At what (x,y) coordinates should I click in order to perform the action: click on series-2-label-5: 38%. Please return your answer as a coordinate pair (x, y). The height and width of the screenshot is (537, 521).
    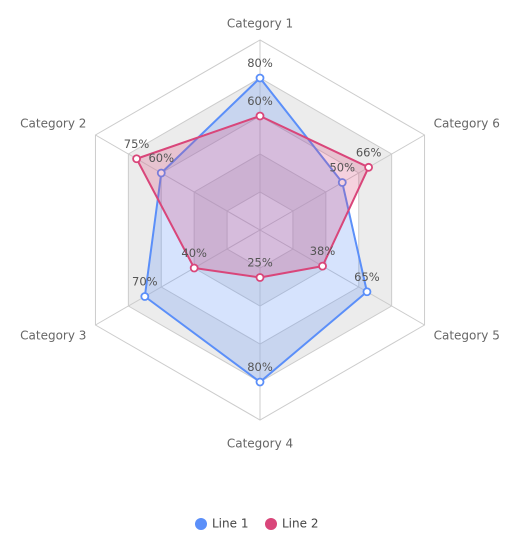
    Looking at the image, I should click on (323, 251).